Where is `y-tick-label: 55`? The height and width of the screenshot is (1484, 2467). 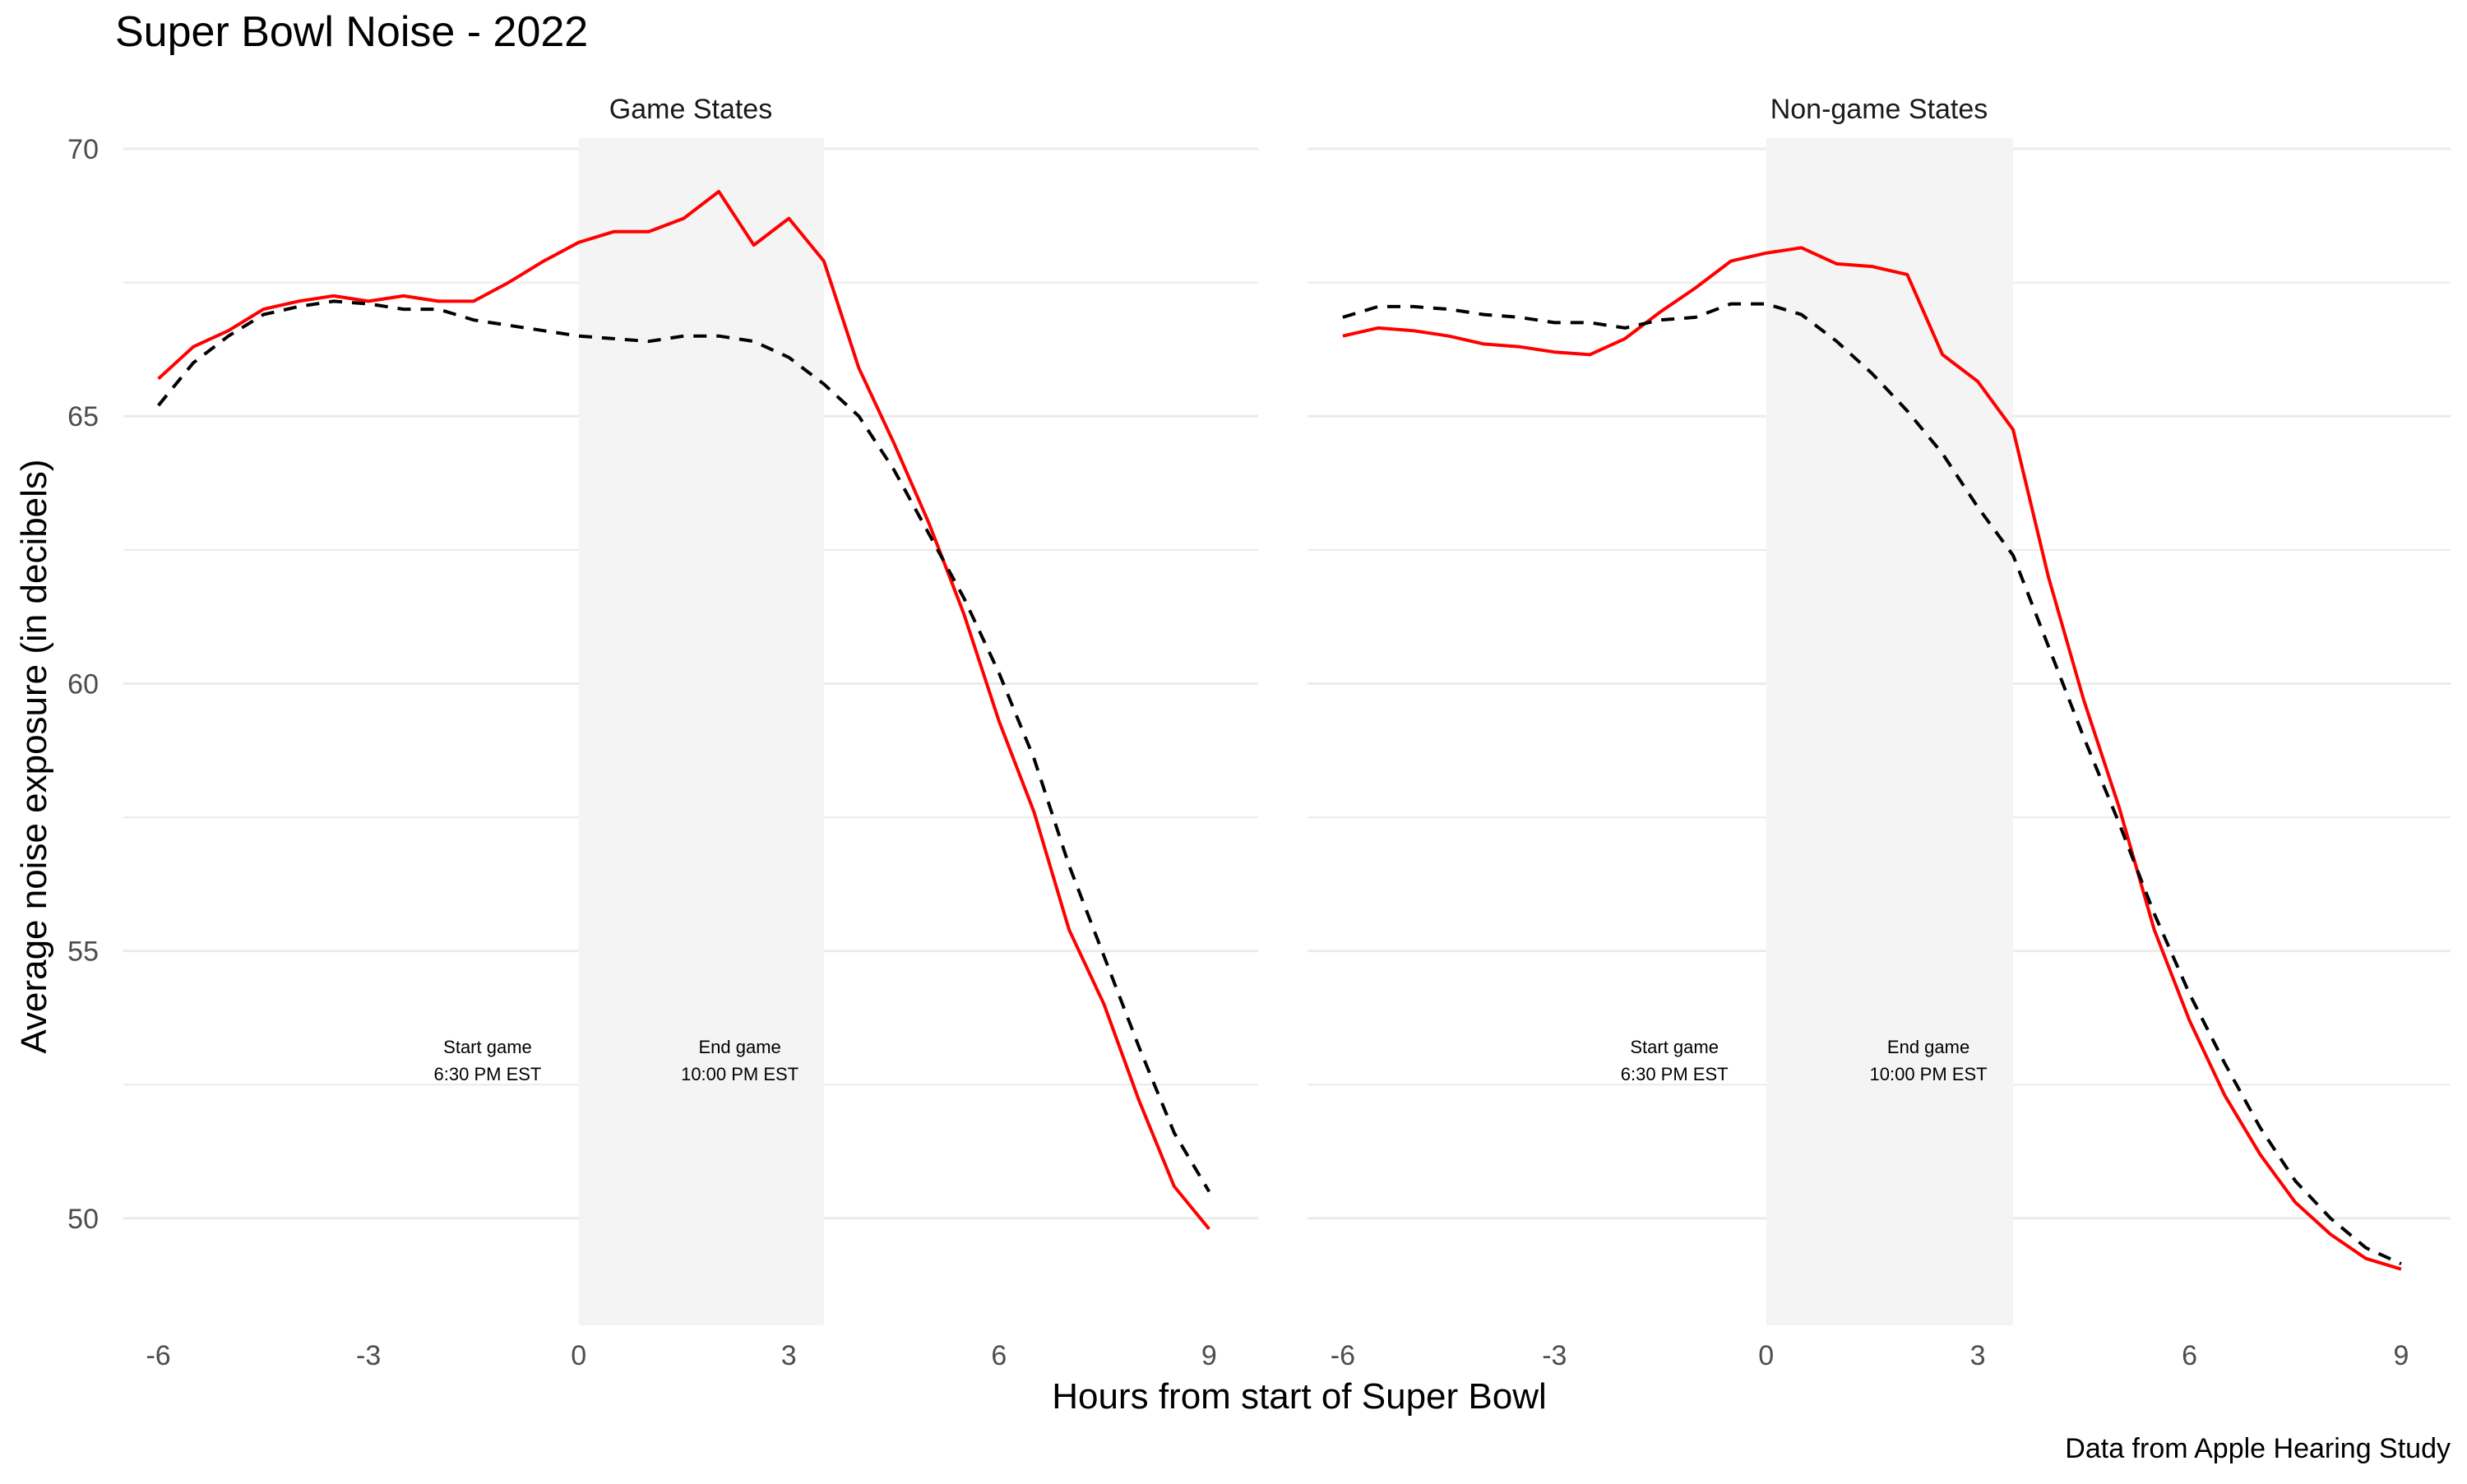
y-tick-label: 55 is located at coordinates (83, 952).